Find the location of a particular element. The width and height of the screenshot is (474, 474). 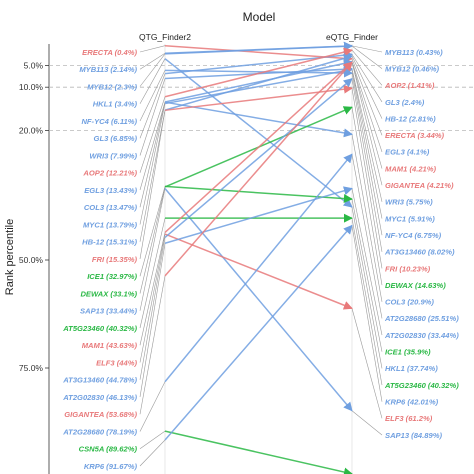

left-gene-label: SAP13 (33.44%) is located at coordinates (108, 311).